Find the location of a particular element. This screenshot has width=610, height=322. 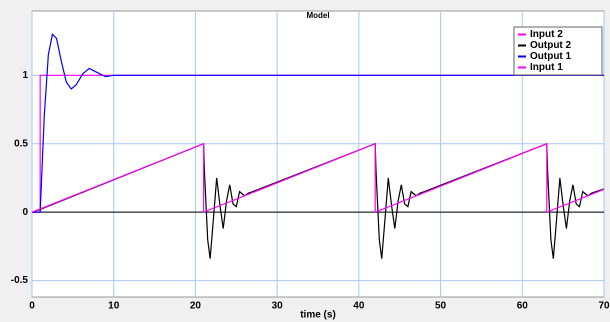

y-tick-label: 0 is located at coordinates (25, 212).